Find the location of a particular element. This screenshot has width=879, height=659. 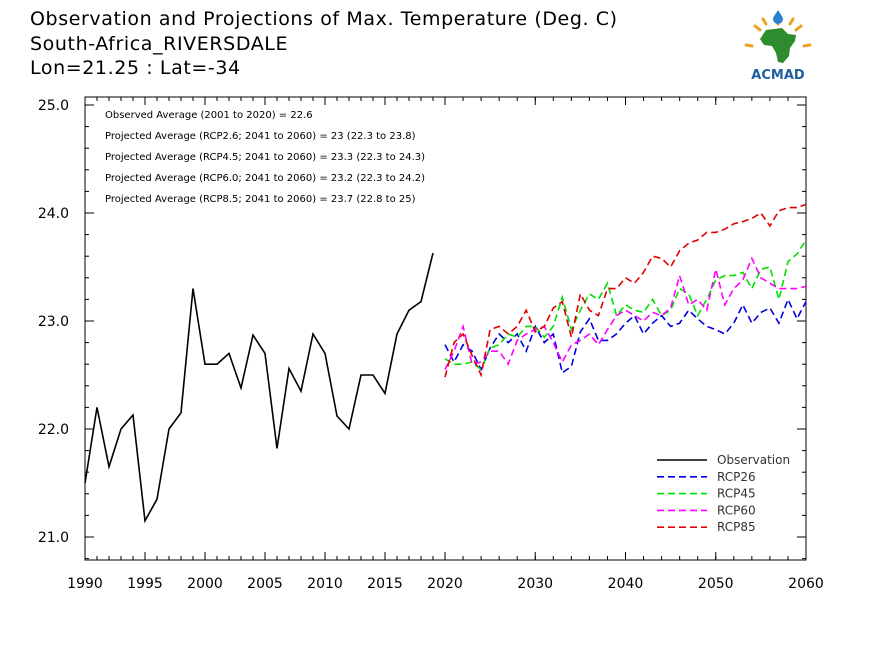

x-tick-label: 2020 is located at coordinates (445, 584).